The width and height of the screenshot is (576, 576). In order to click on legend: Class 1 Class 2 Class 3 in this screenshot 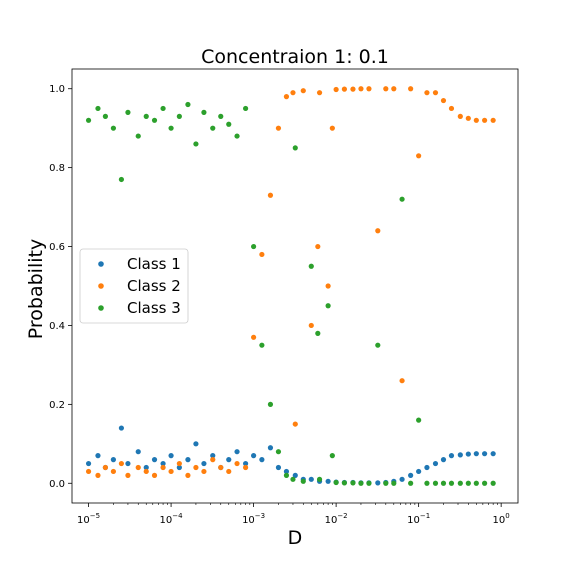, I will do `click(134, 286)`.